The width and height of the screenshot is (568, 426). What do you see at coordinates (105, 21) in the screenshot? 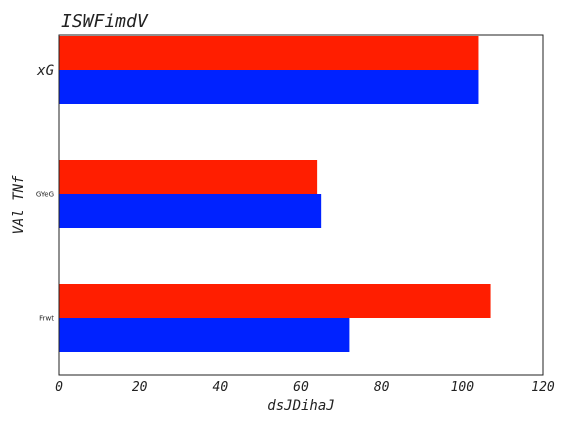
I see `chart-title: ISWFimdV` at bounding box center [105, 21].